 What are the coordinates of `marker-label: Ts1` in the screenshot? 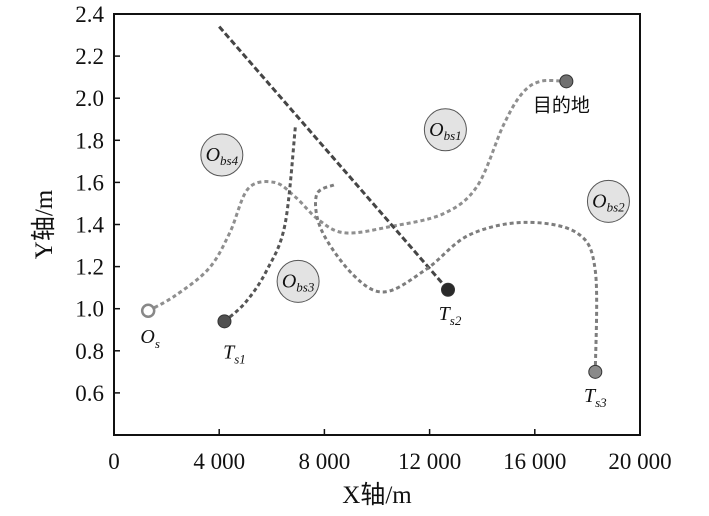 It's located at (234, 353).